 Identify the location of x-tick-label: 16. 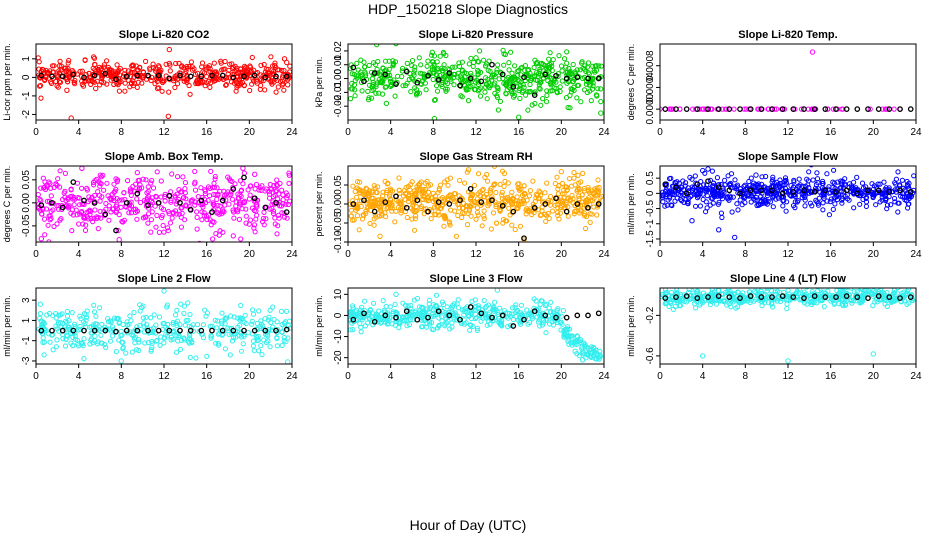
(519, 376).